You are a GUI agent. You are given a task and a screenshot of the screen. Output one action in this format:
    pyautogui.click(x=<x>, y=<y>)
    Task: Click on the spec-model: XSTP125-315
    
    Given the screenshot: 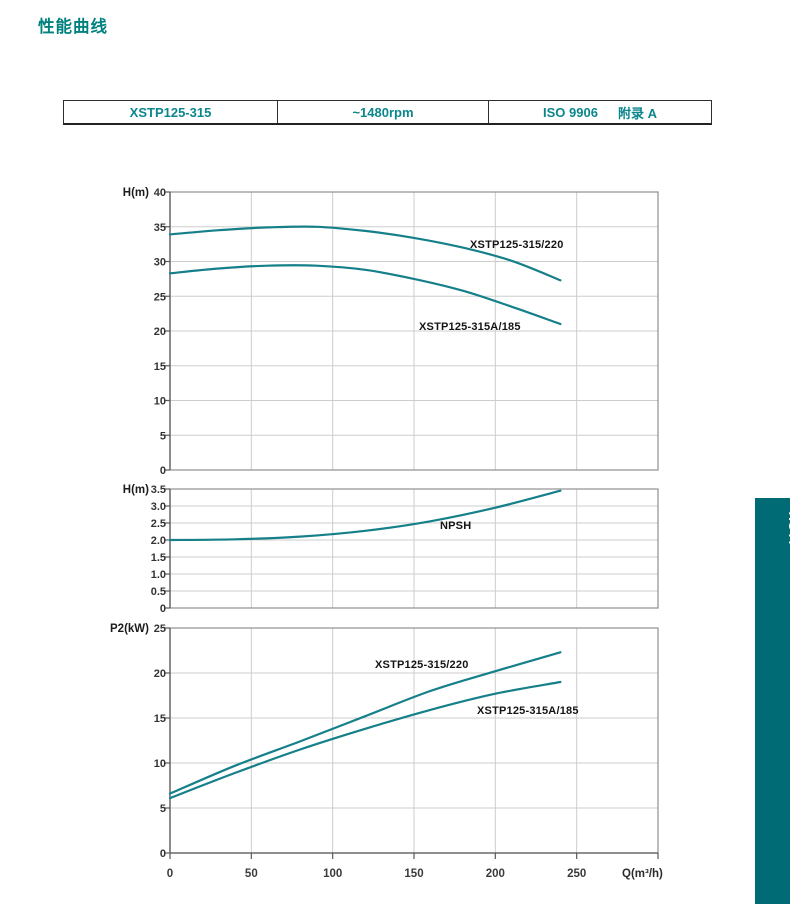 What is the action you would take?
    pyautogui.click(x=171, y=112)
    